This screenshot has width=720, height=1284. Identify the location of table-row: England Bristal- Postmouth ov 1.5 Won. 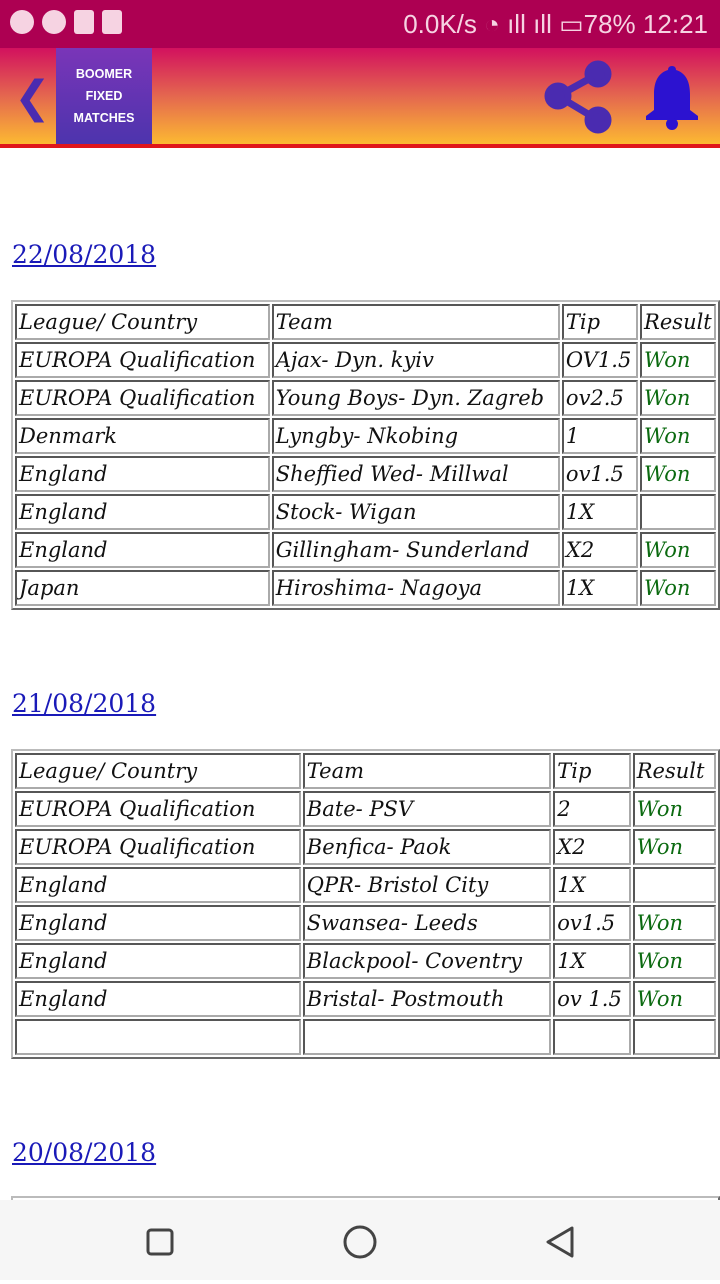
(365, 999).